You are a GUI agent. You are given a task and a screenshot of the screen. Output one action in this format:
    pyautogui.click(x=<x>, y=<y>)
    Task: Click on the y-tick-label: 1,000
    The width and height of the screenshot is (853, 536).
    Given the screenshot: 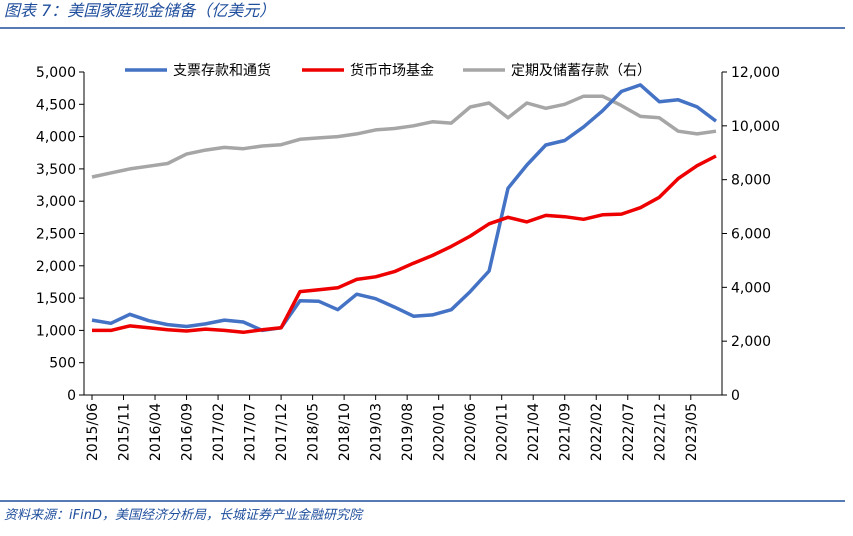 What is the action you would take?
    pyautogui.click(x=56, y=331)
    